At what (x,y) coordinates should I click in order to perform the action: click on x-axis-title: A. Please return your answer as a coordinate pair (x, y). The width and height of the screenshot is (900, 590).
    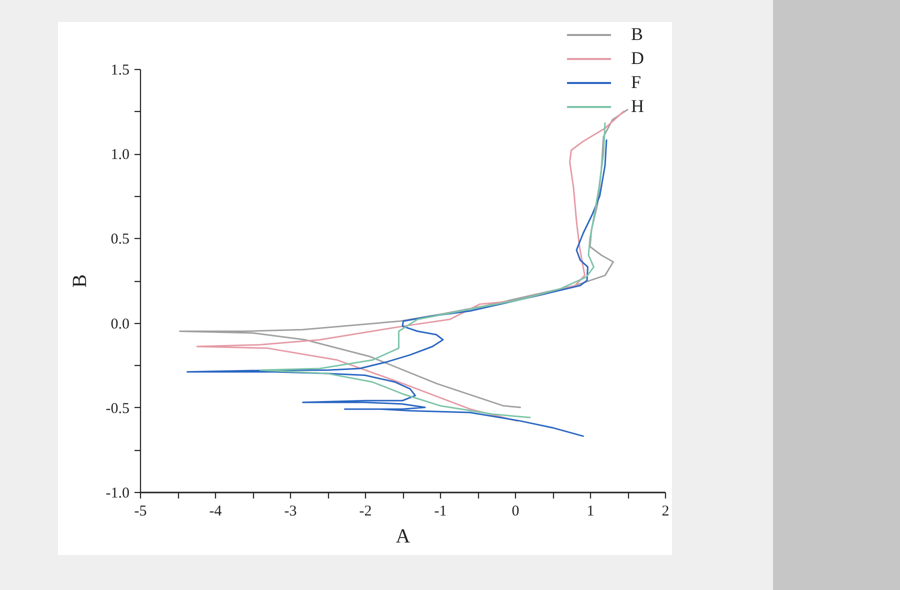
    Looking at the image, I should click on (403, 537).